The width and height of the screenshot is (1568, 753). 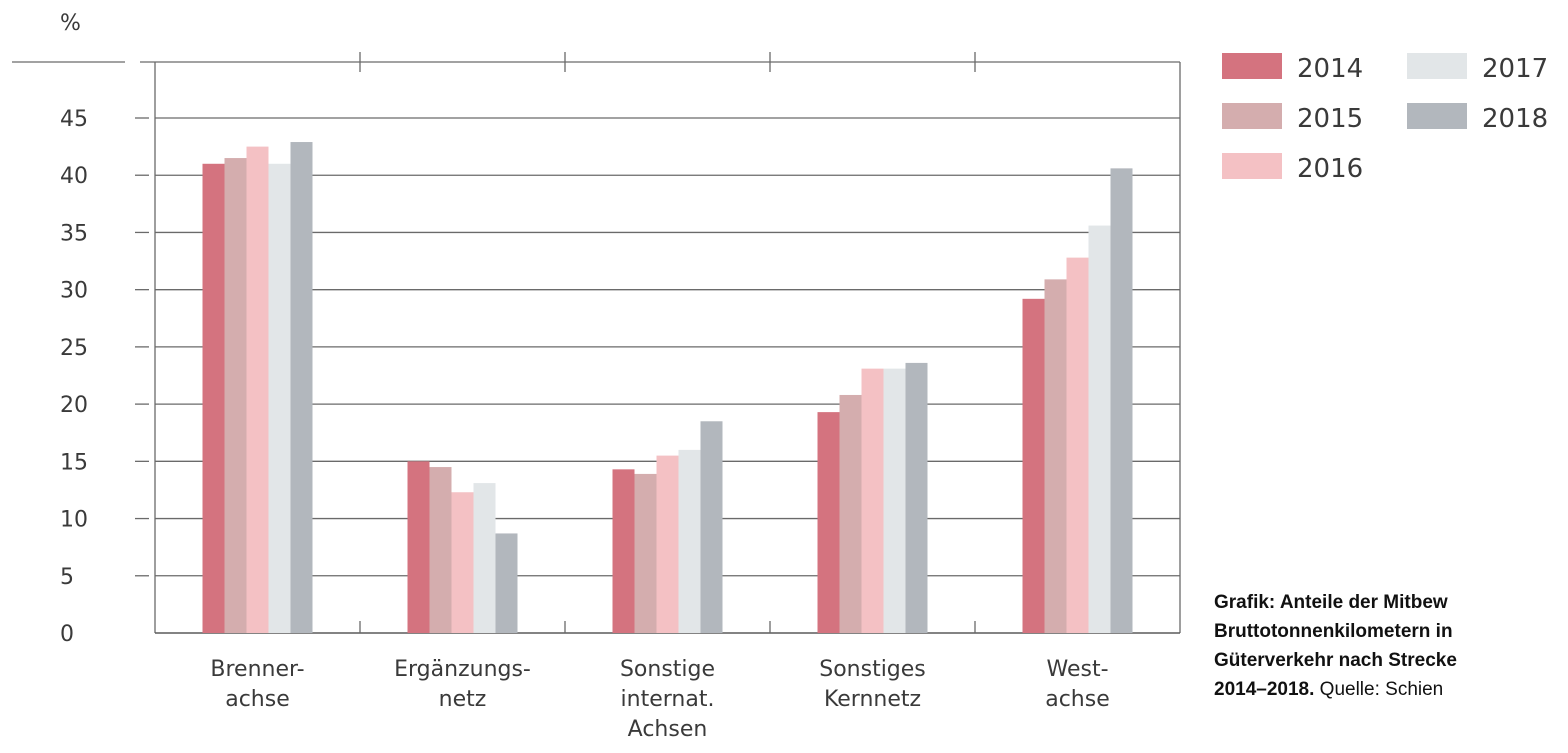 What do you see at coordinates (1515, 119) in the screenshot?
I see `legend-label-2018: 2018` at bounding box center [1515, 119].